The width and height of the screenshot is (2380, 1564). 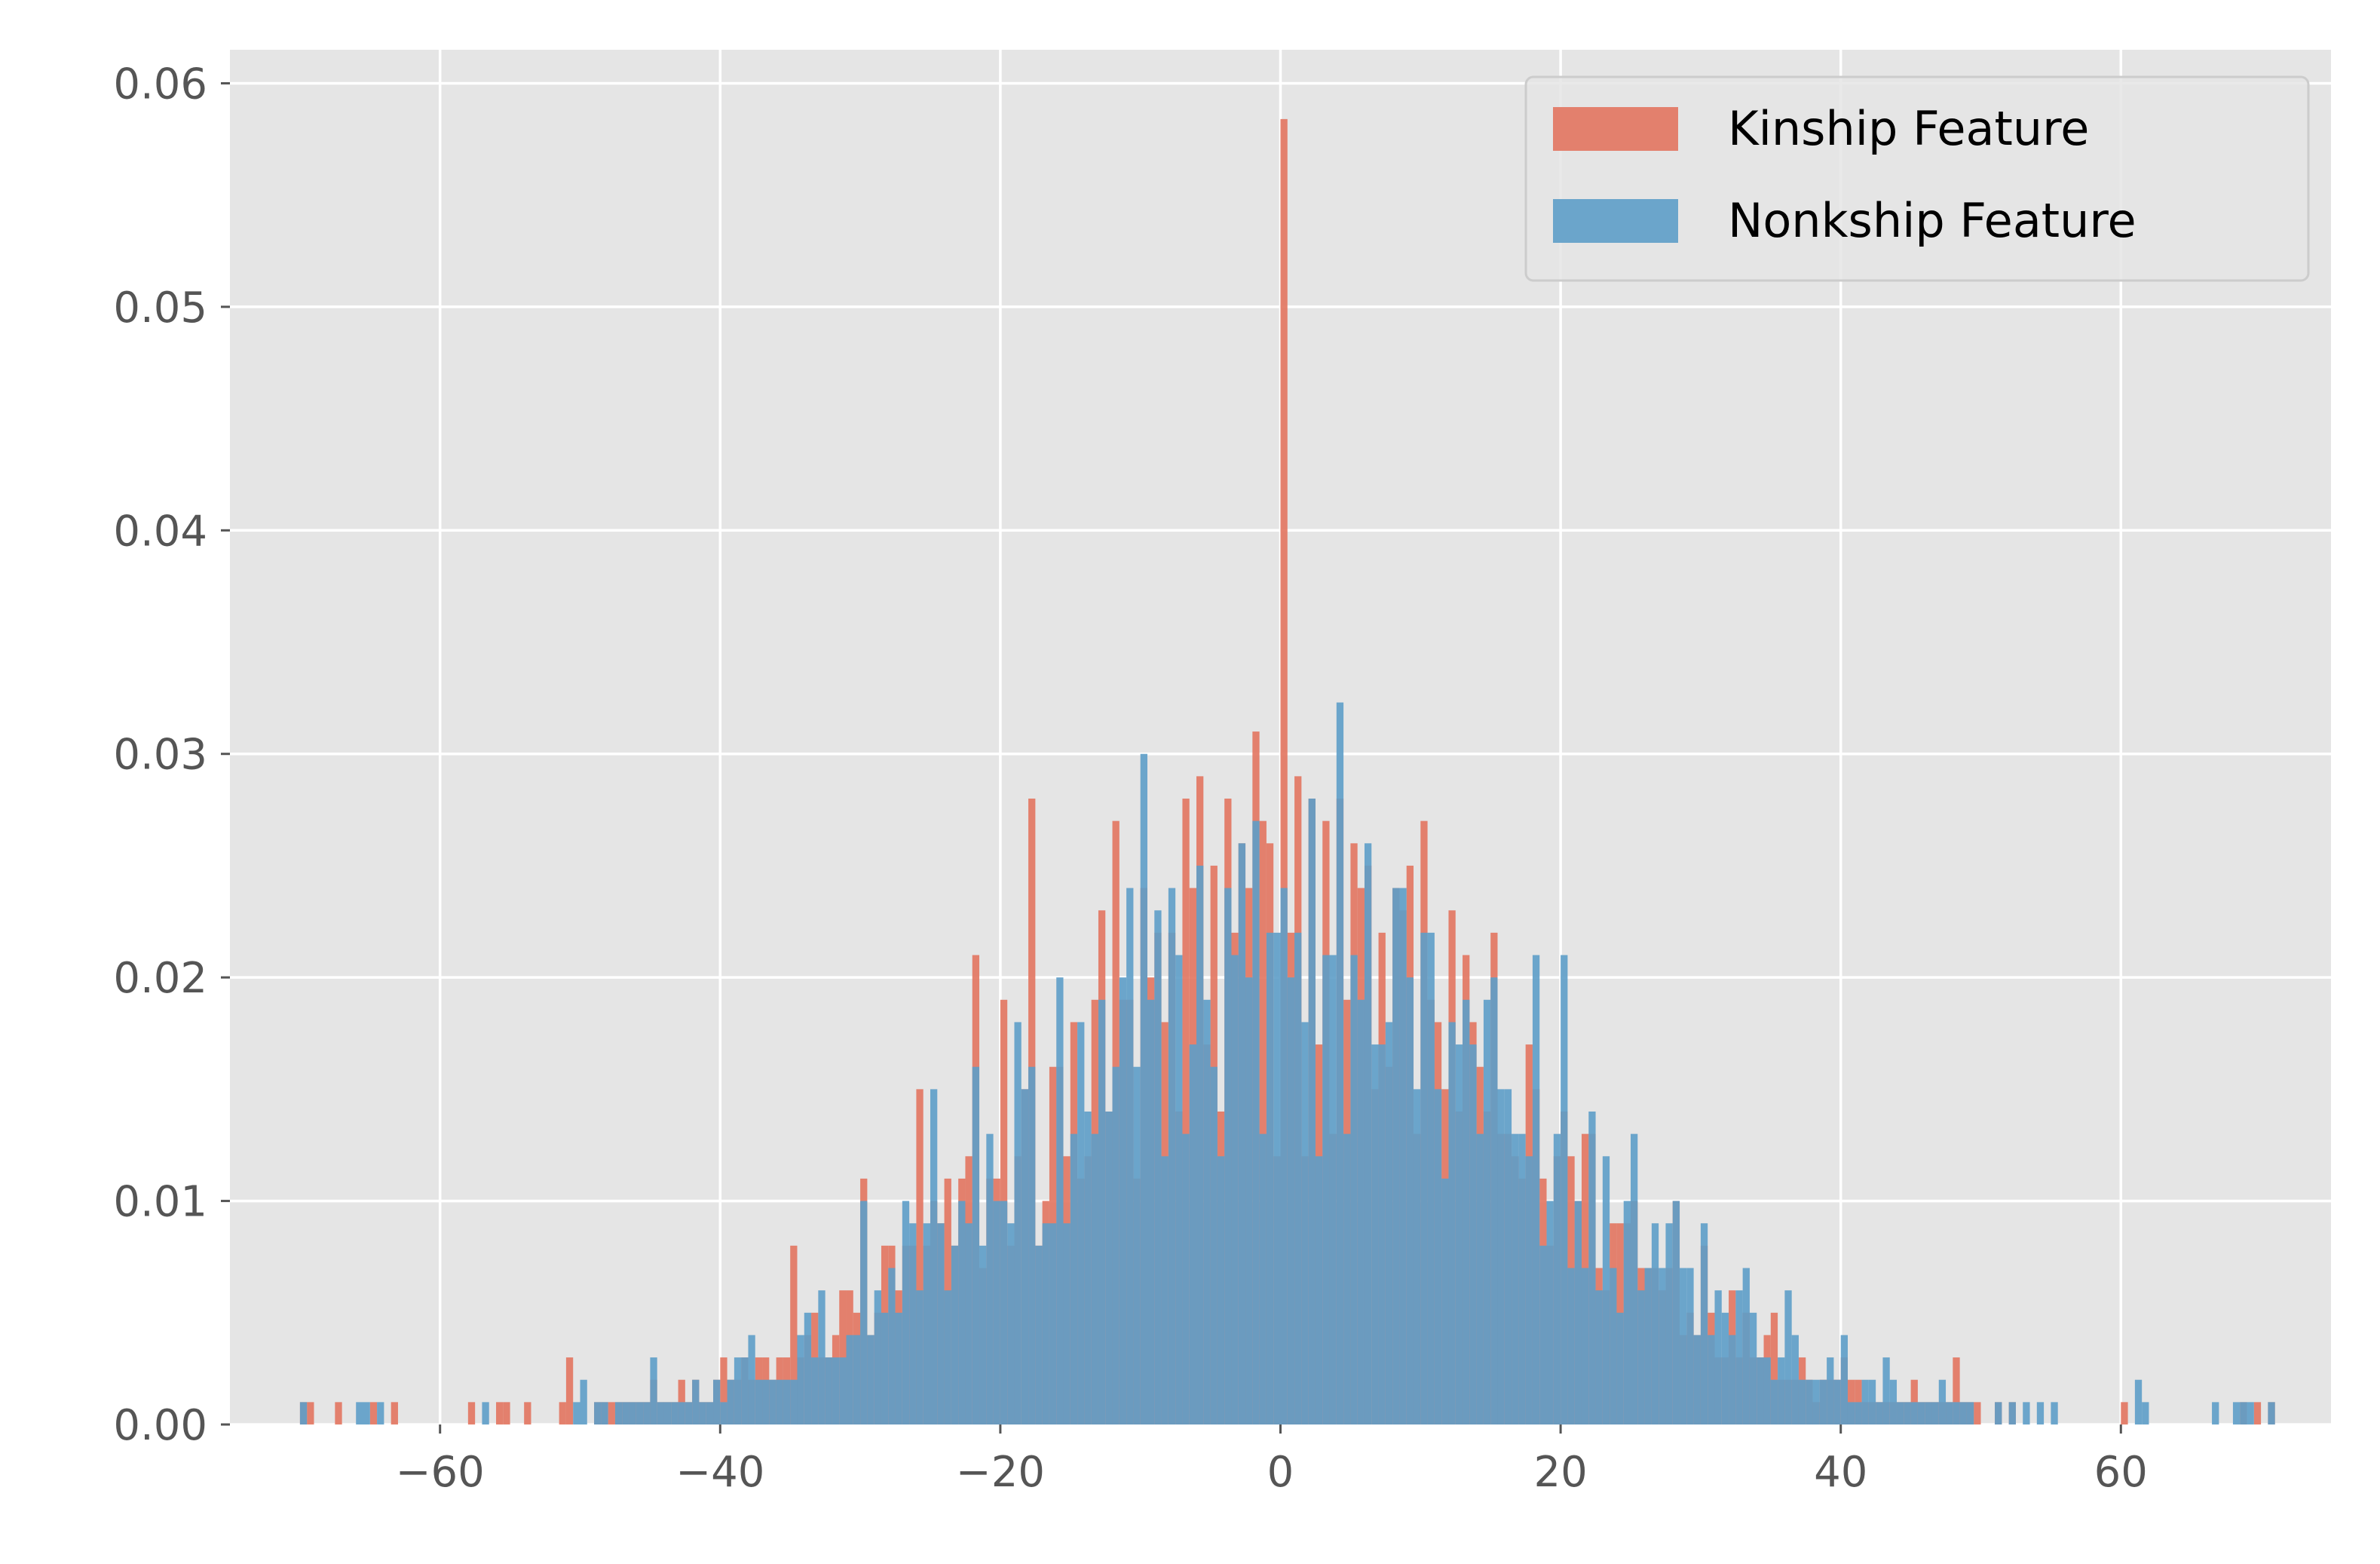 What do you see at coordinates (1280, 1472) in the screenshot?
I see `x-tick-label: 0` at bounding box center [1280, 1472].